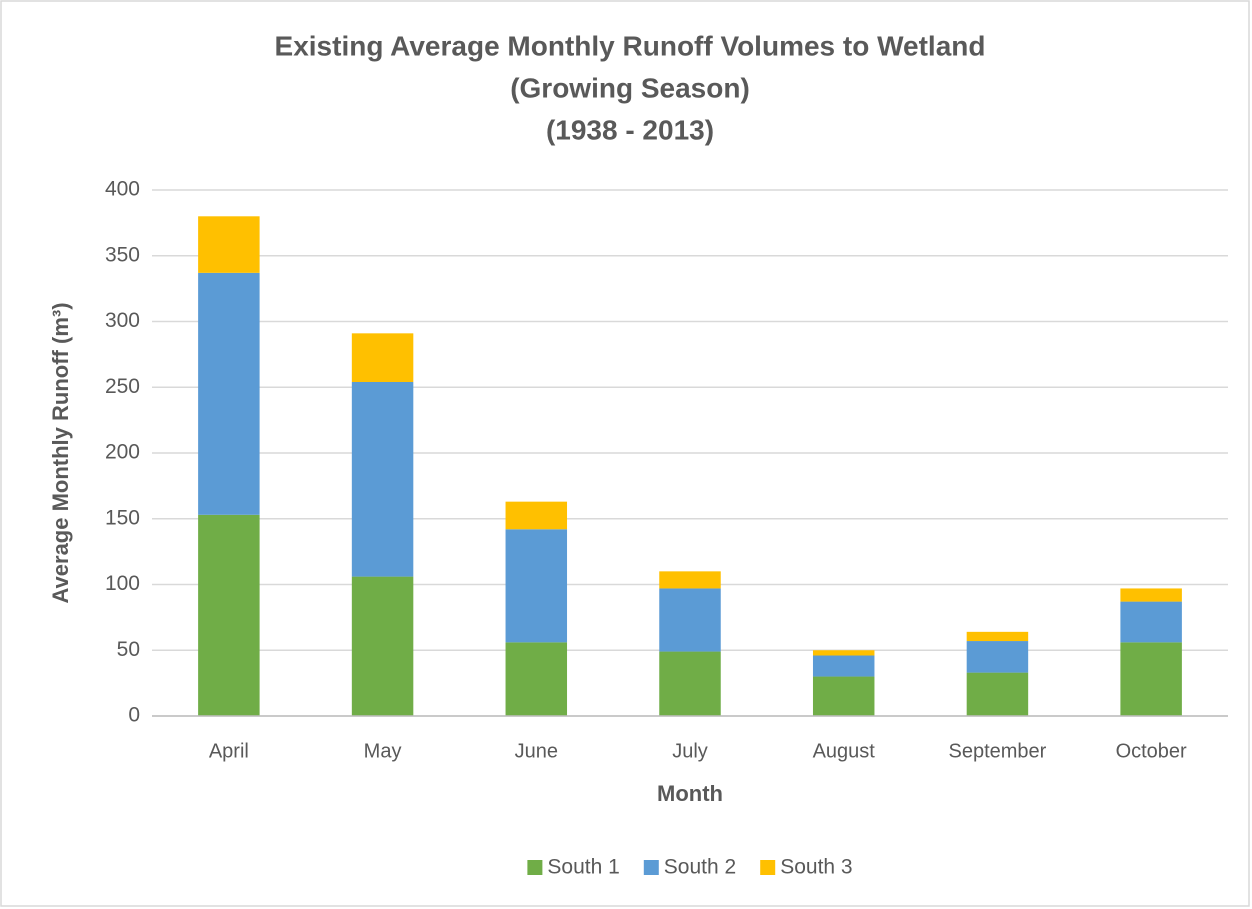 Image resolution: width=1252 pixels, height=909 pixels. What do you see at coordinates (122, 517) in the screenshot?
I see `y-tick-label: 150` at bounding box center [122, 517].